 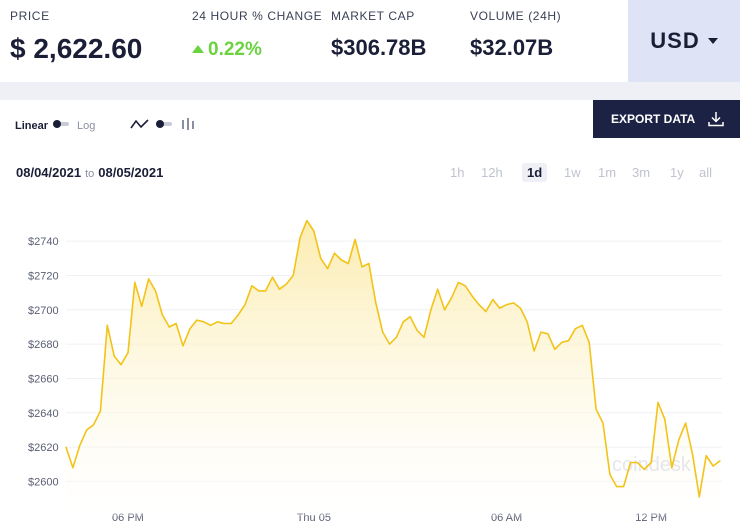 What do you see at coordinates (652, 465) in the screenshot?
I see `coindesk-watermark: coindesk` at bounding box center [652, 465].